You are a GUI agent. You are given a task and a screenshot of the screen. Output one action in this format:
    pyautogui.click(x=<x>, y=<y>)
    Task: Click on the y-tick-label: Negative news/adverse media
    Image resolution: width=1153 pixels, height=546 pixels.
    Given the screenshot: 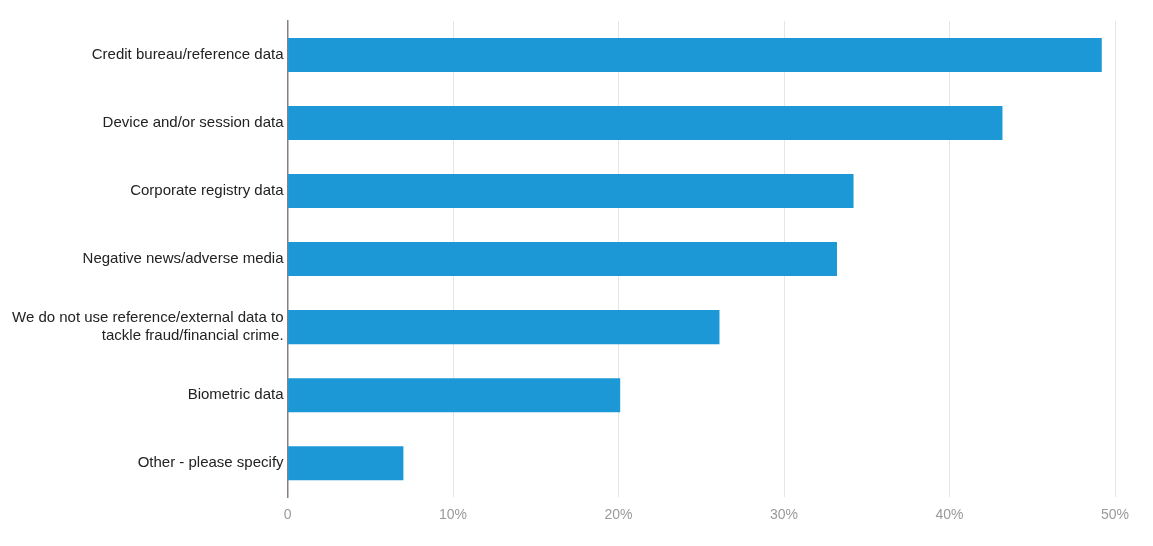 What is the action you would take?
    pyautogui.click(x=183, y=258)
    